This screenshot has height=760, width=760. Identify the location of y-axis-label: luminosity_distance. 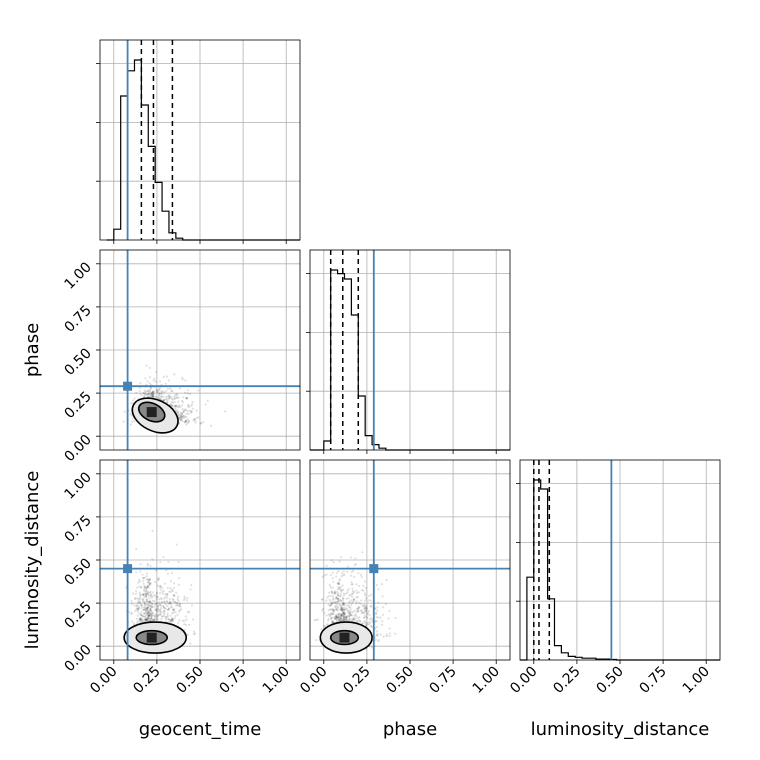
(32, 560).